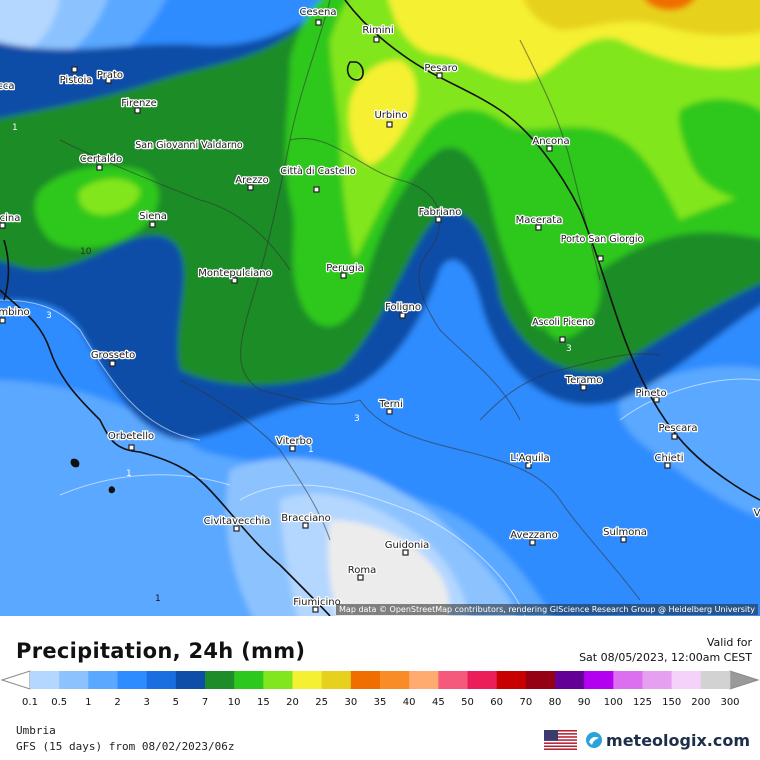  Describe the element at coordinates (438, 702) in the screenshot. I see `legend-label: 45` at that location.